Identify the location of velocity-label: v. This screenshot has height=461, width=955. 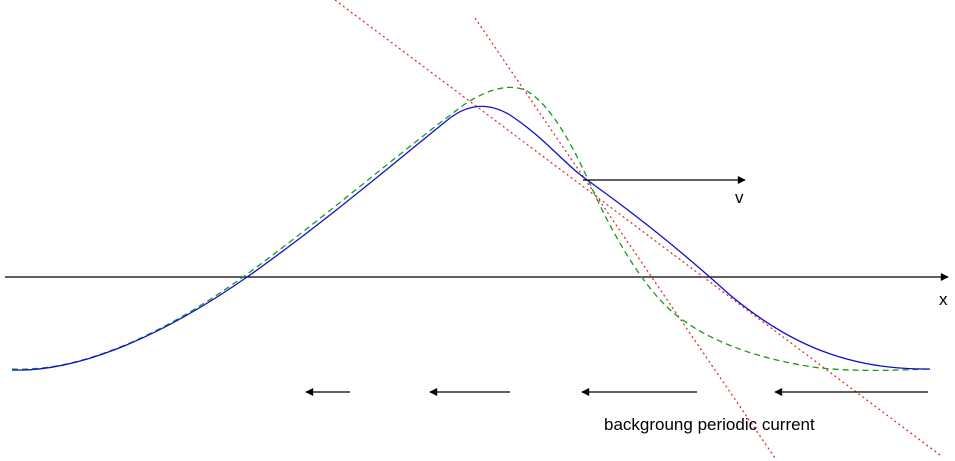
(739, 197).